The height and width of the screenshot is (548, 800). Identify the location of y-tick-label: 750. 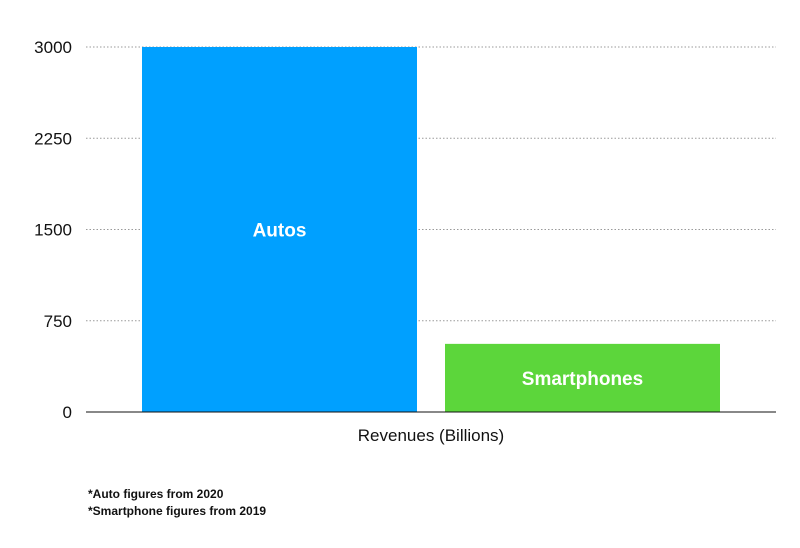
(58, 321).